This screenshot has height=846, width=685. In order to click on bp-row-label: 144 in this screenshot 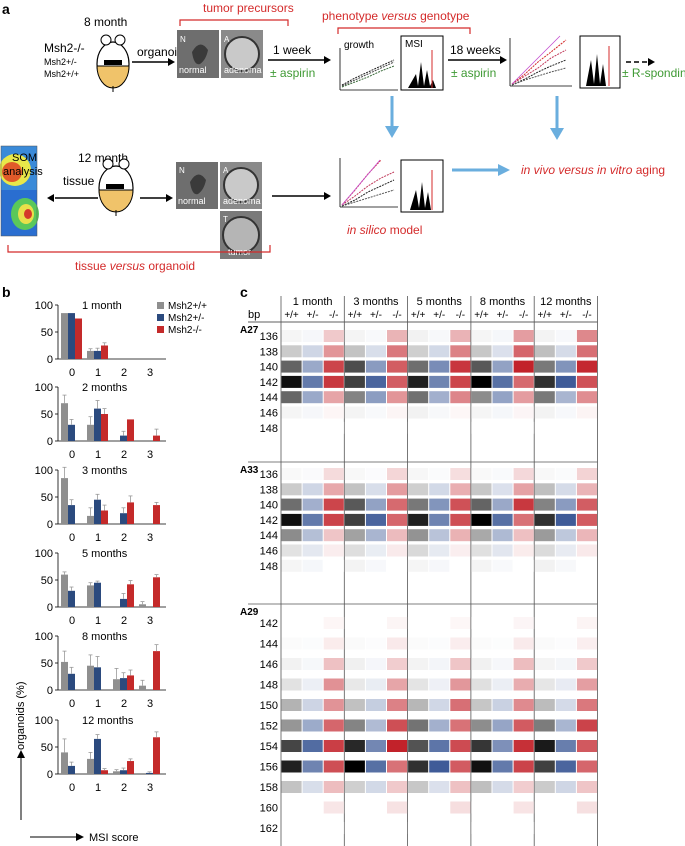, I will do `click(269, 645)`.